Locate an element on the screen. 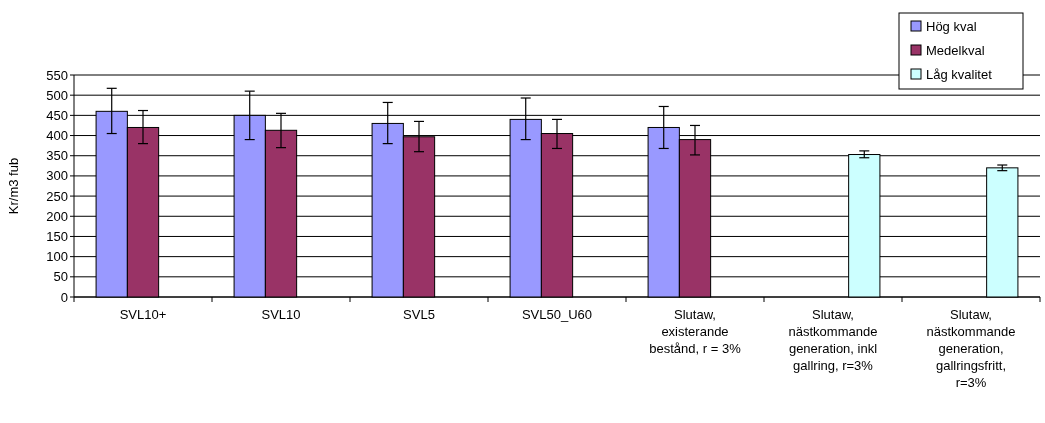 Image resolution: width=1045 pixels, height=423 pixels. x-tick-label: SVL10+ is located at coordinates (143, 314).